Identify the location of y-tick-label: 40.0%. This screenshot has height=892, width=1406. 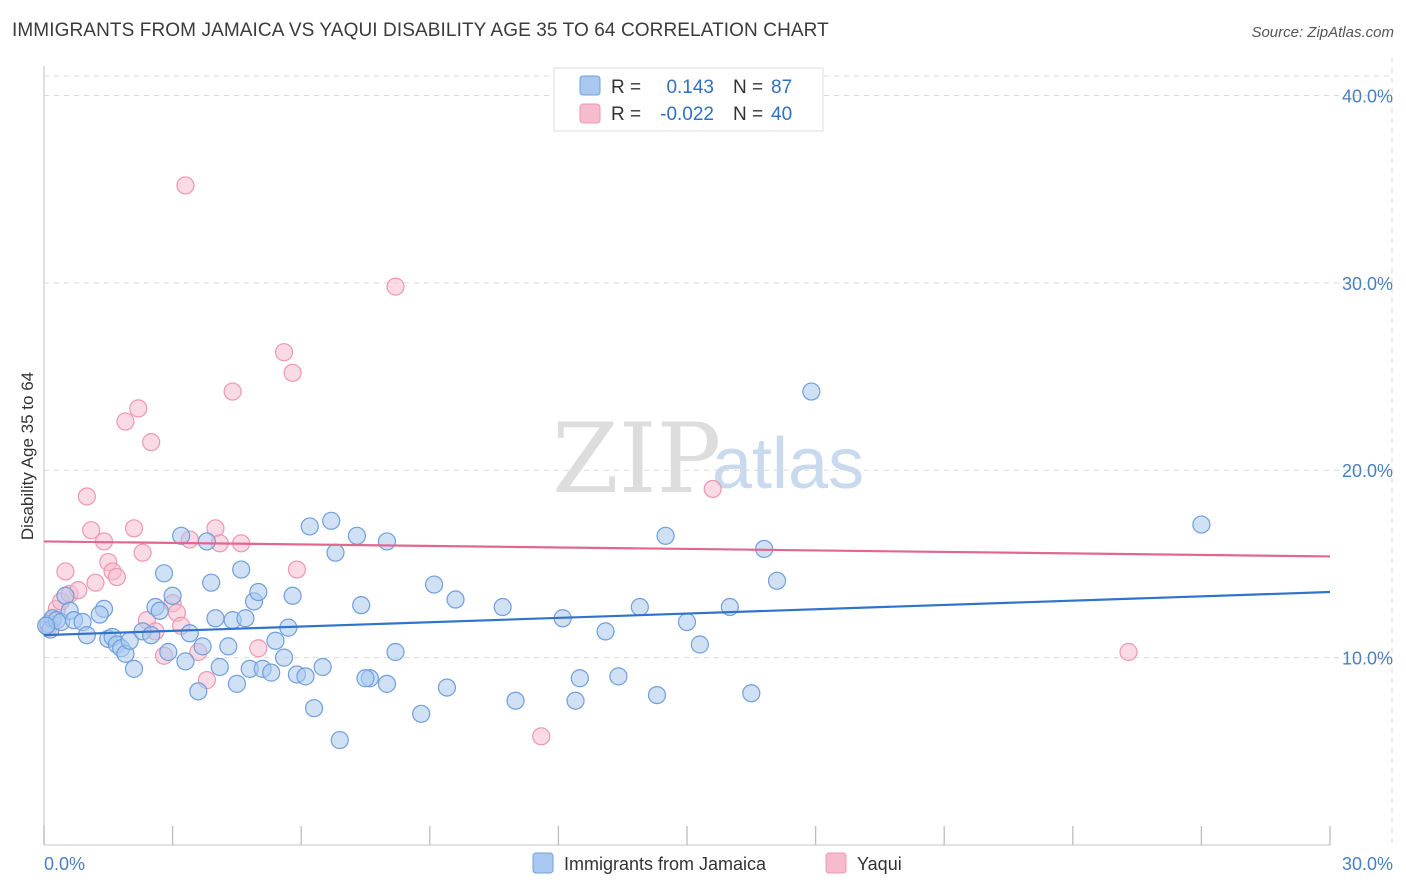
(1367, 96).